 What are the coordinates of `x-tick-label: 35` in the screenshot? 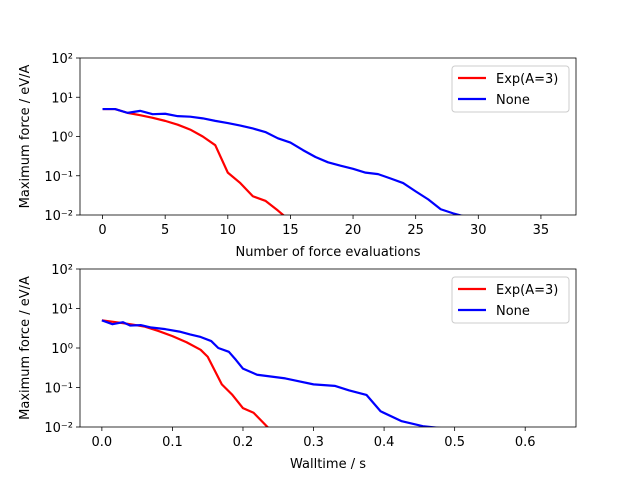 It's located at (541, 230).